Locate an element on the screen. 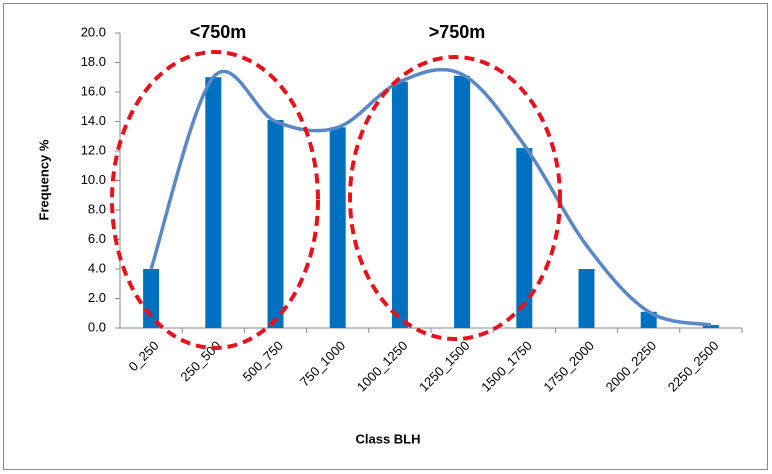  y-tick-label: 2.0 is located at coordinates (97, 297).